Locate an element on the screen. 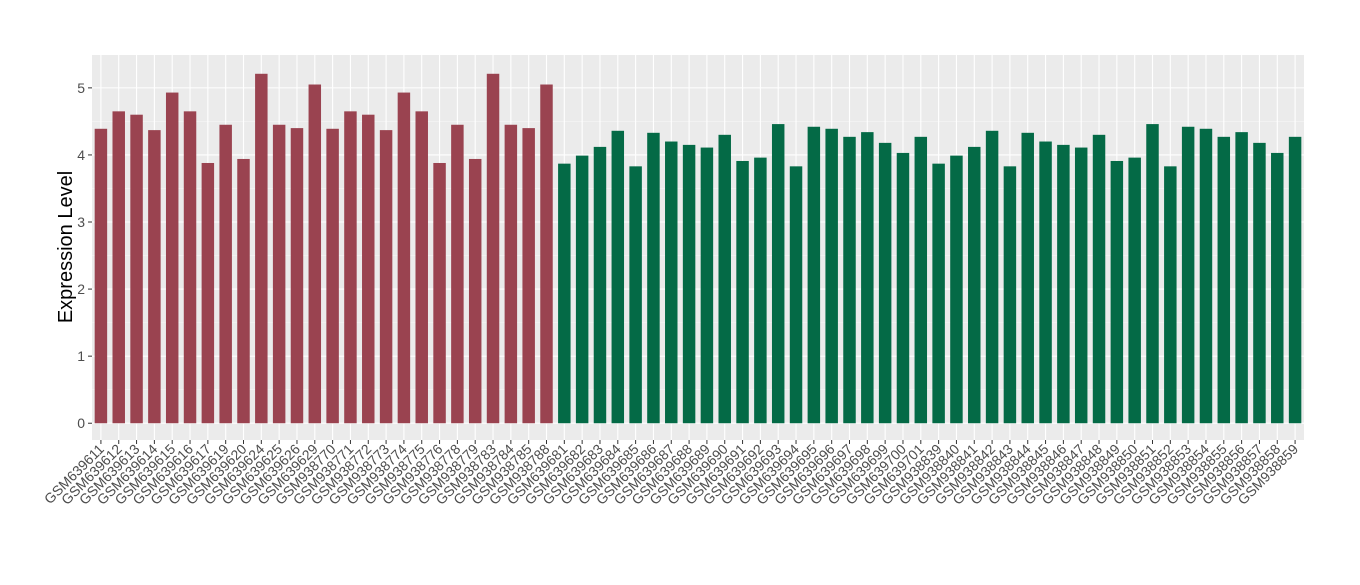 The height and width of the screenshot is (585, 1360). y-tick-label: 1 is located at coordinates (81, 356).